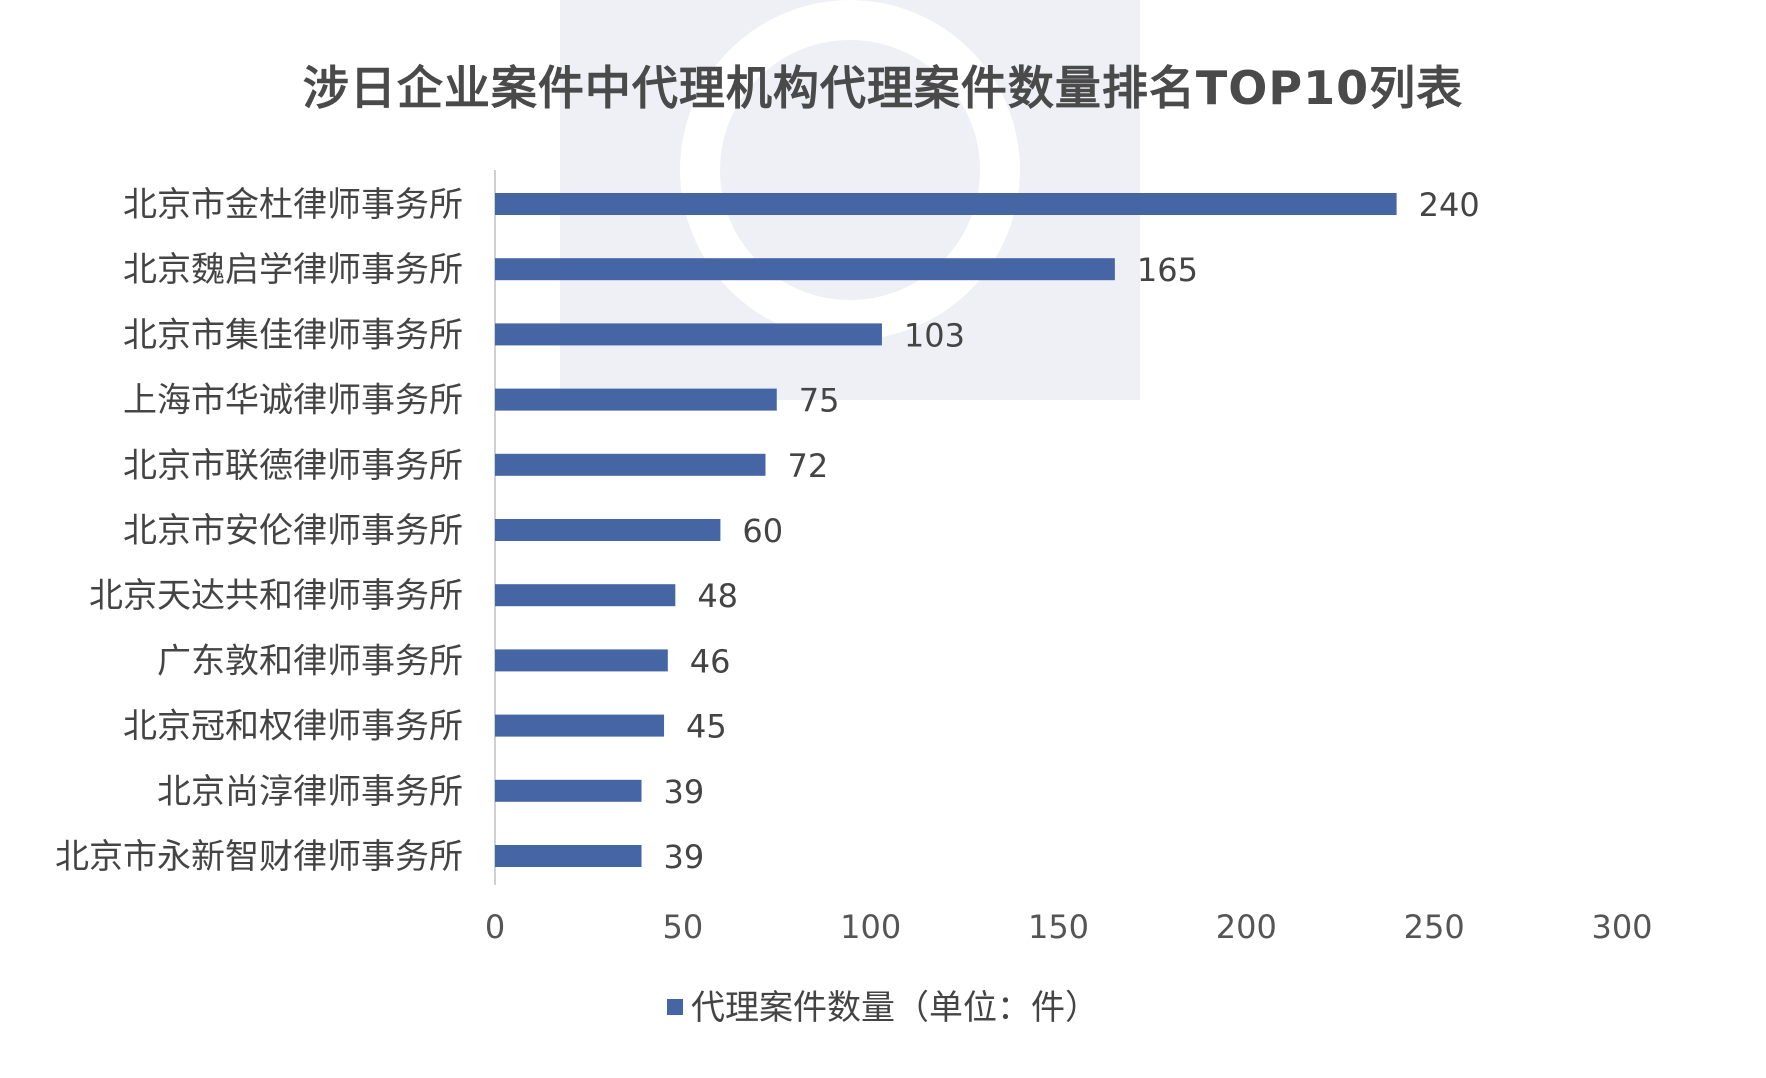 The image size is (1766, 1078). I want to click on category-label: 北京冠和权律师事务所, so click(293, 727).